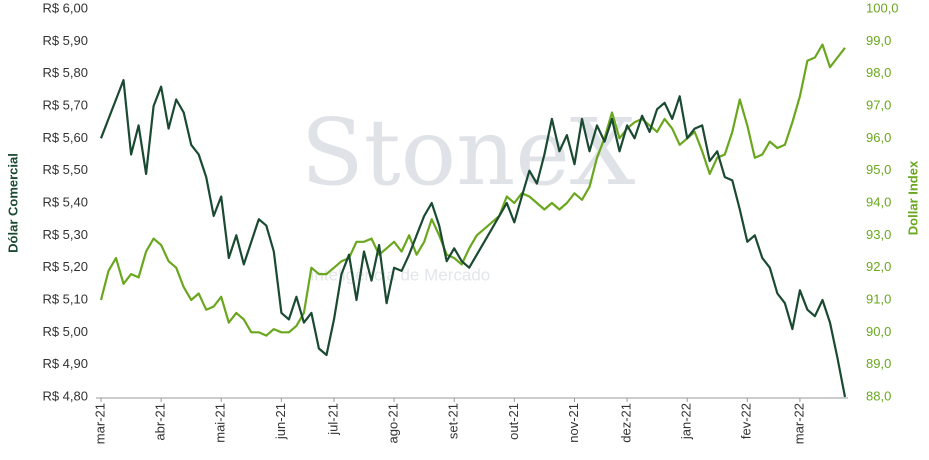 The height and width of the screenshot is (460, 929). Describe the element at coordinates (878, 363) in the screenshot. I see `y2-tick-label: 89,0` at that location.